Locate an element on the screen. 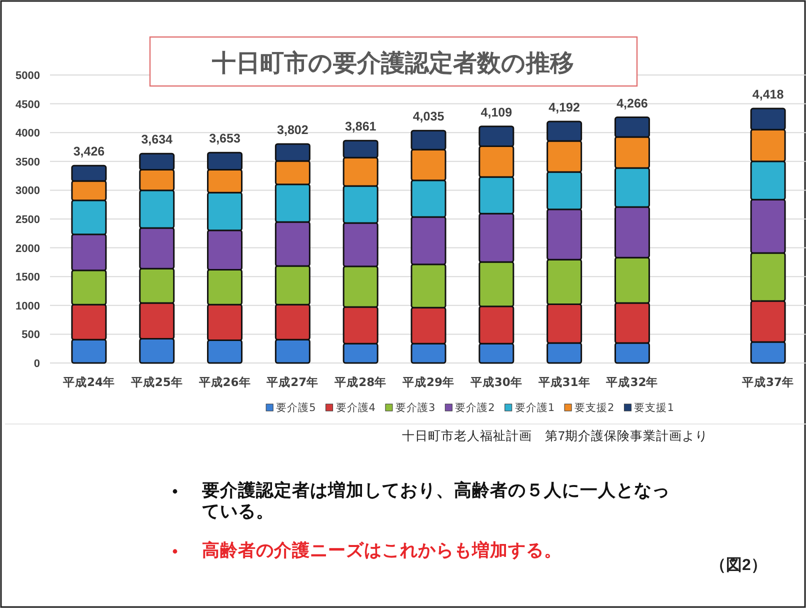 The width and height of the screenshot is (806, 608). total-label: 3,426 is located at coordinates (89, 151).